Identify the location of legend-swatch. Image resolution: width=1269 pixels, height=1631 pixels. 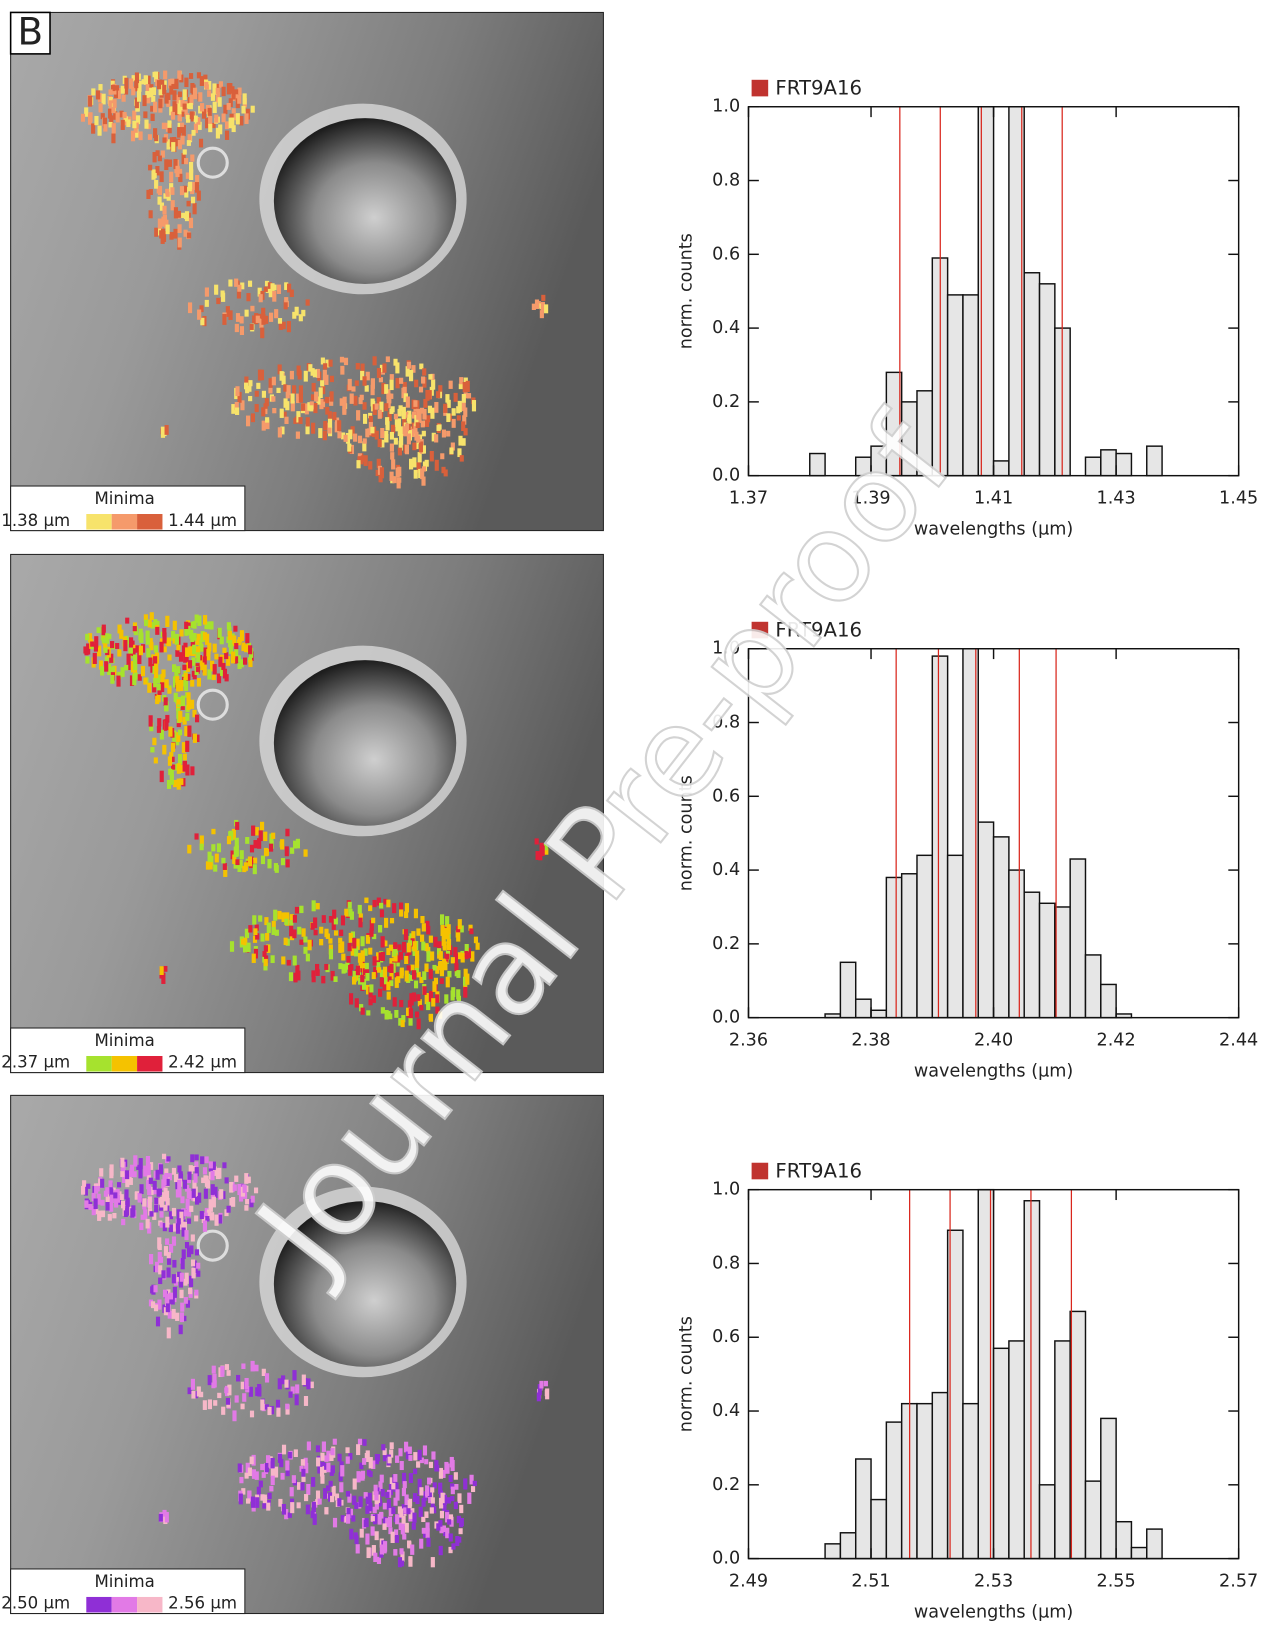
(99, 1063).